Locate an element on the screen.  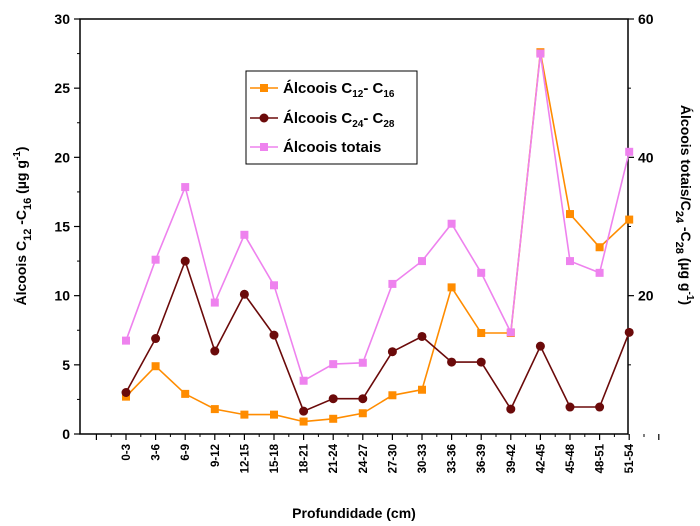
x-tick-label: 21-24 is located at coordinates (334, 458).